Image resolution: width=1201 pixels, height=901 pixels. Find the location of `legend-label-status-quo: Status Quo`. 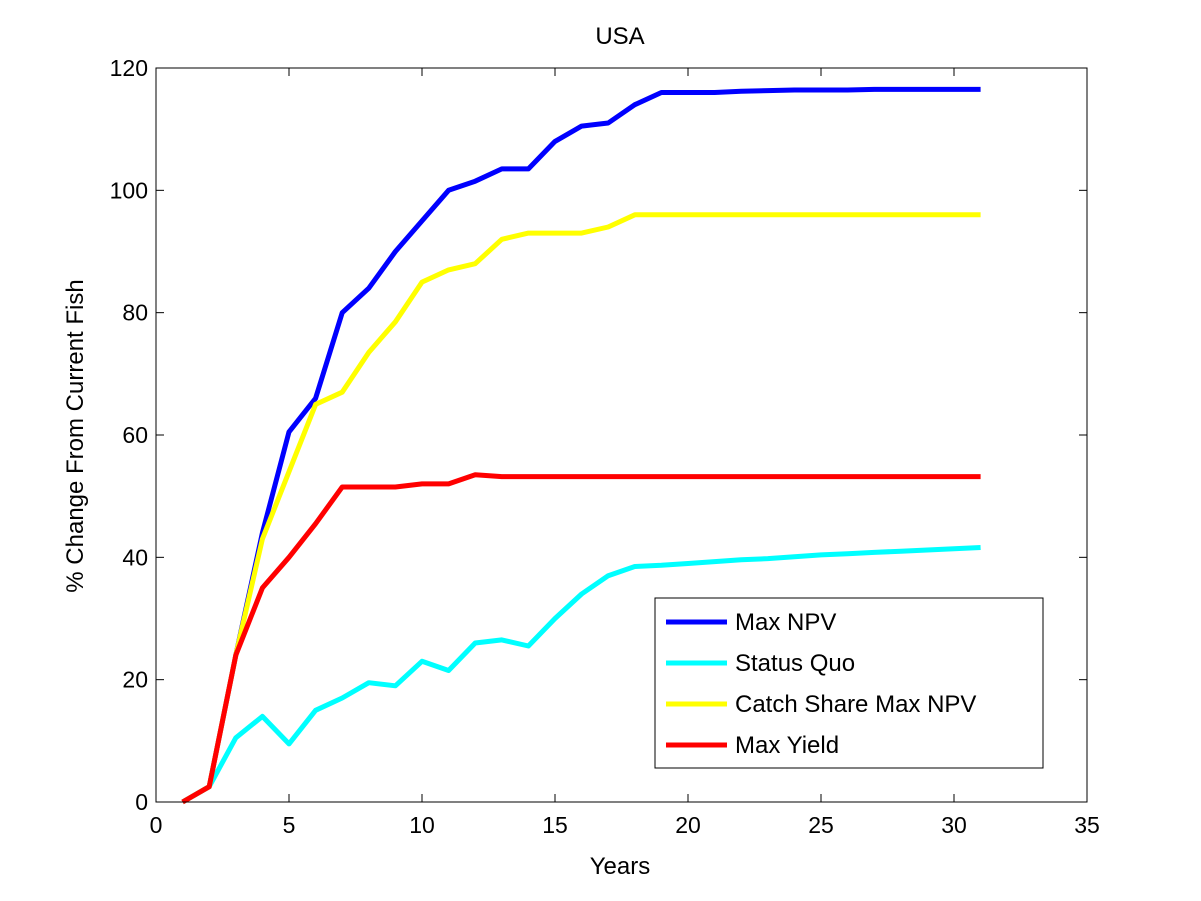

legend-label-status-quo: Status Quo is located at coordinates (795, 663).